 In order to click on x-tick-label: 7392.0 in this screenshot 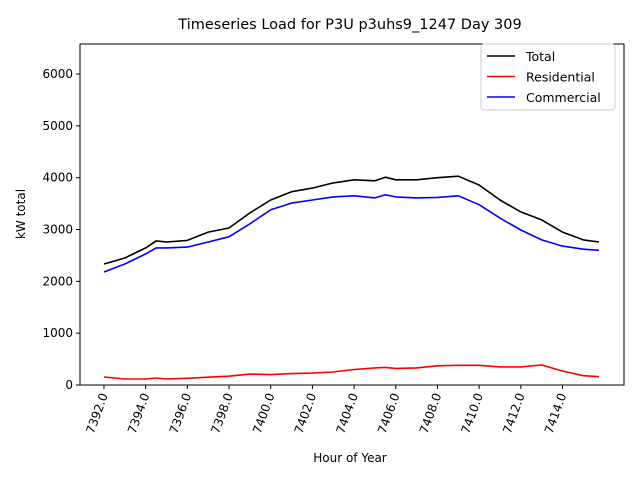, I will do `click(97, 413)`.